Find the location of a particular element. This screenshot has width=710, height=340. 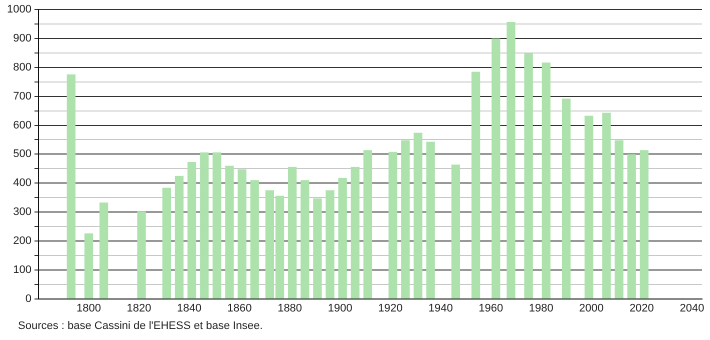

x-tick-label: 2000 is located at coordinates (591, 308).